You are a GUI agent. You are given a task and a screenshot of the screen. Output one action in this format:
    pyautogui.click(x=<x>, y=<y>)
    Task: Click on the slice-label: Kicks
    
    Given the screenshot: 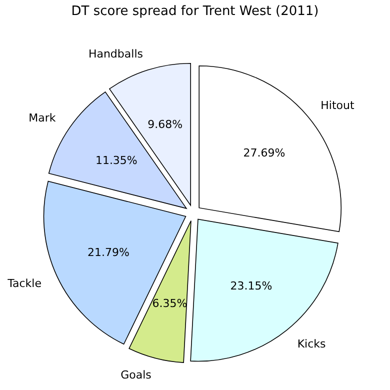 What is the action you would take?
    pyautogui.click(x=311, y=343)
    